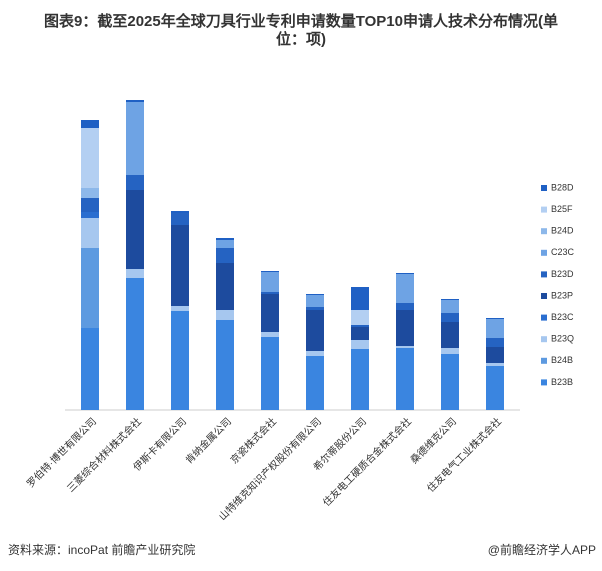 The height and width of the screenshot is (571, 602). What do you see at coordinates (464, 455) in the screenshot?
I see `x-tick-label: 住友电气工业株式会社` at bounding box center [464, 455].